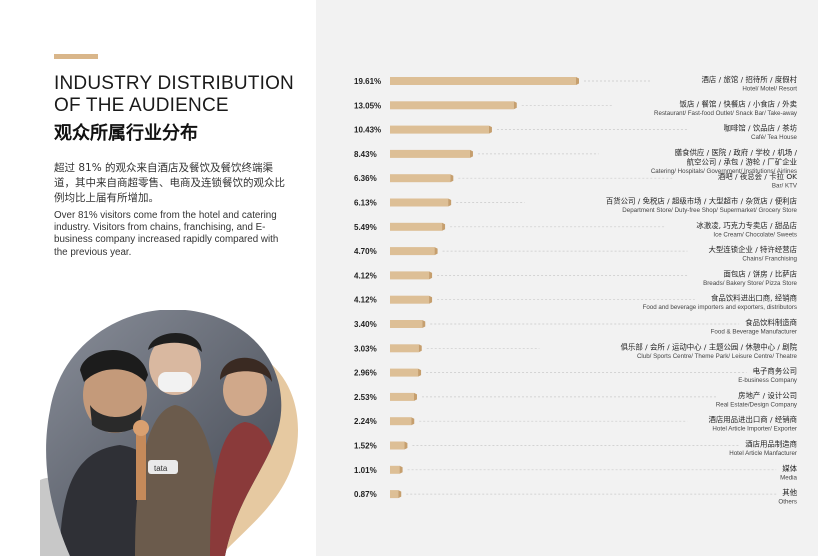  I want to click on bar-value-label-16: 1.01%, so click(365, 470).